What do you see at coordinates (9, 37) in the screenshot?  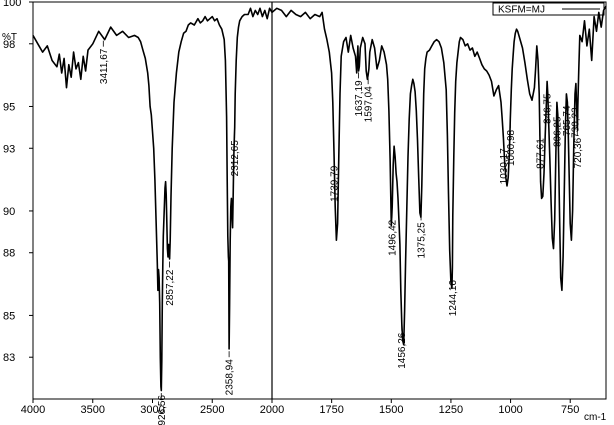 I see `y-axis-label: %T` at bounding box center [9, 37].